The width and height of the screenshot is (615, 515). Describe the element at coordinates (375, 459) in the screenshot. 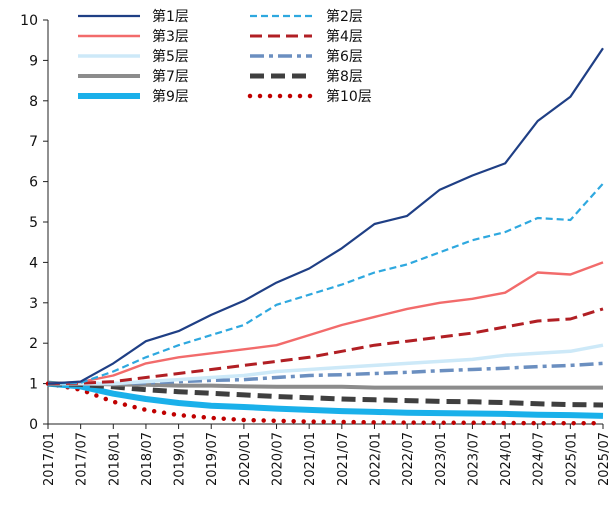

I see `x-tick-label: 2022/01` at that location.